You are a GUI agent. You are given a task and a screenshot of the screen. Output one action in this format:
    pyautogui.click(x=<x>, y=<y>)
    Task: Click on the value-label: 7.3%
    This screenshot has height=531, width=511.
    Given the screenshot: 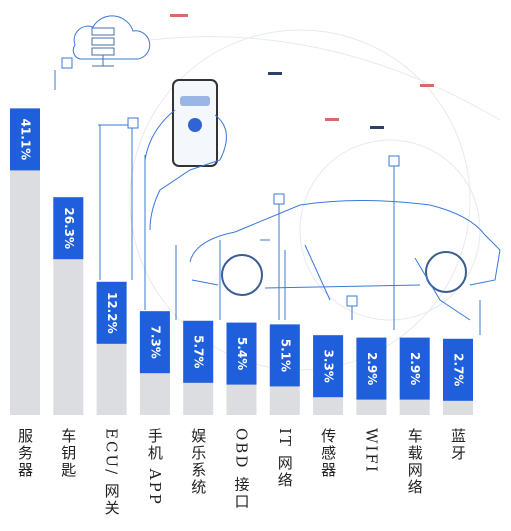 What is the action you would take?
    pyautogui.click(x=155, y=342)
    